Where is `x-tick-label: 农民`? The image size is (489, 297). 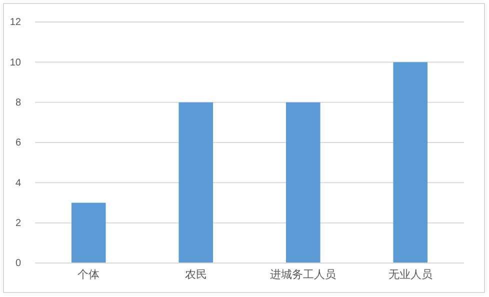
x-tick-label: 农民 is located at coordinates (195, 274).